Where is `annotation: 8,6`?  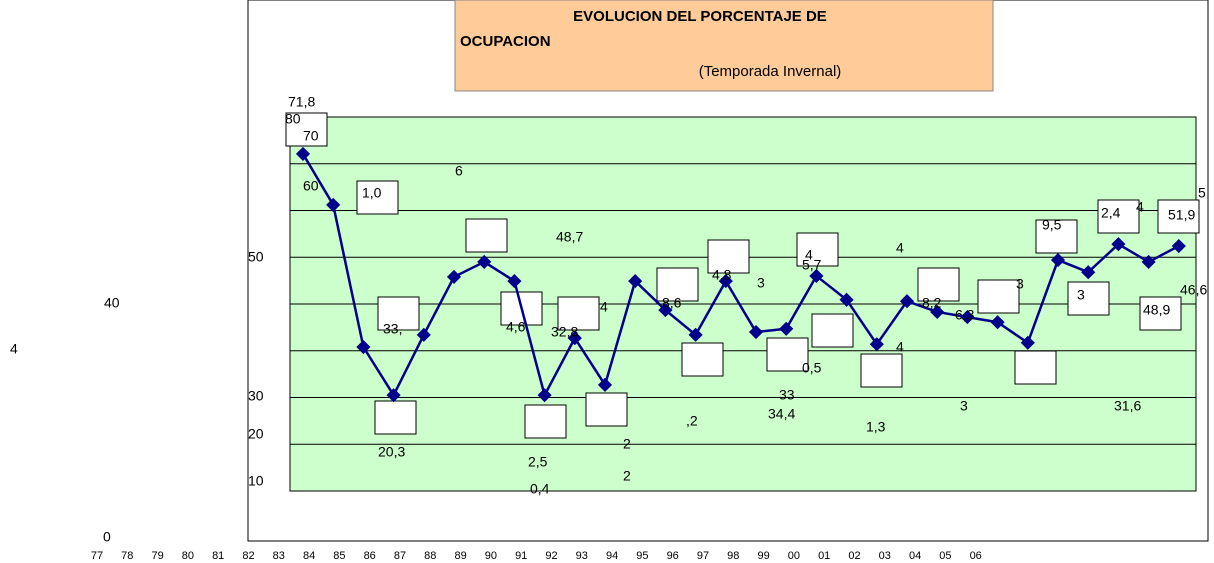 annotation: 8,6 is located at coordinates (672, 303).